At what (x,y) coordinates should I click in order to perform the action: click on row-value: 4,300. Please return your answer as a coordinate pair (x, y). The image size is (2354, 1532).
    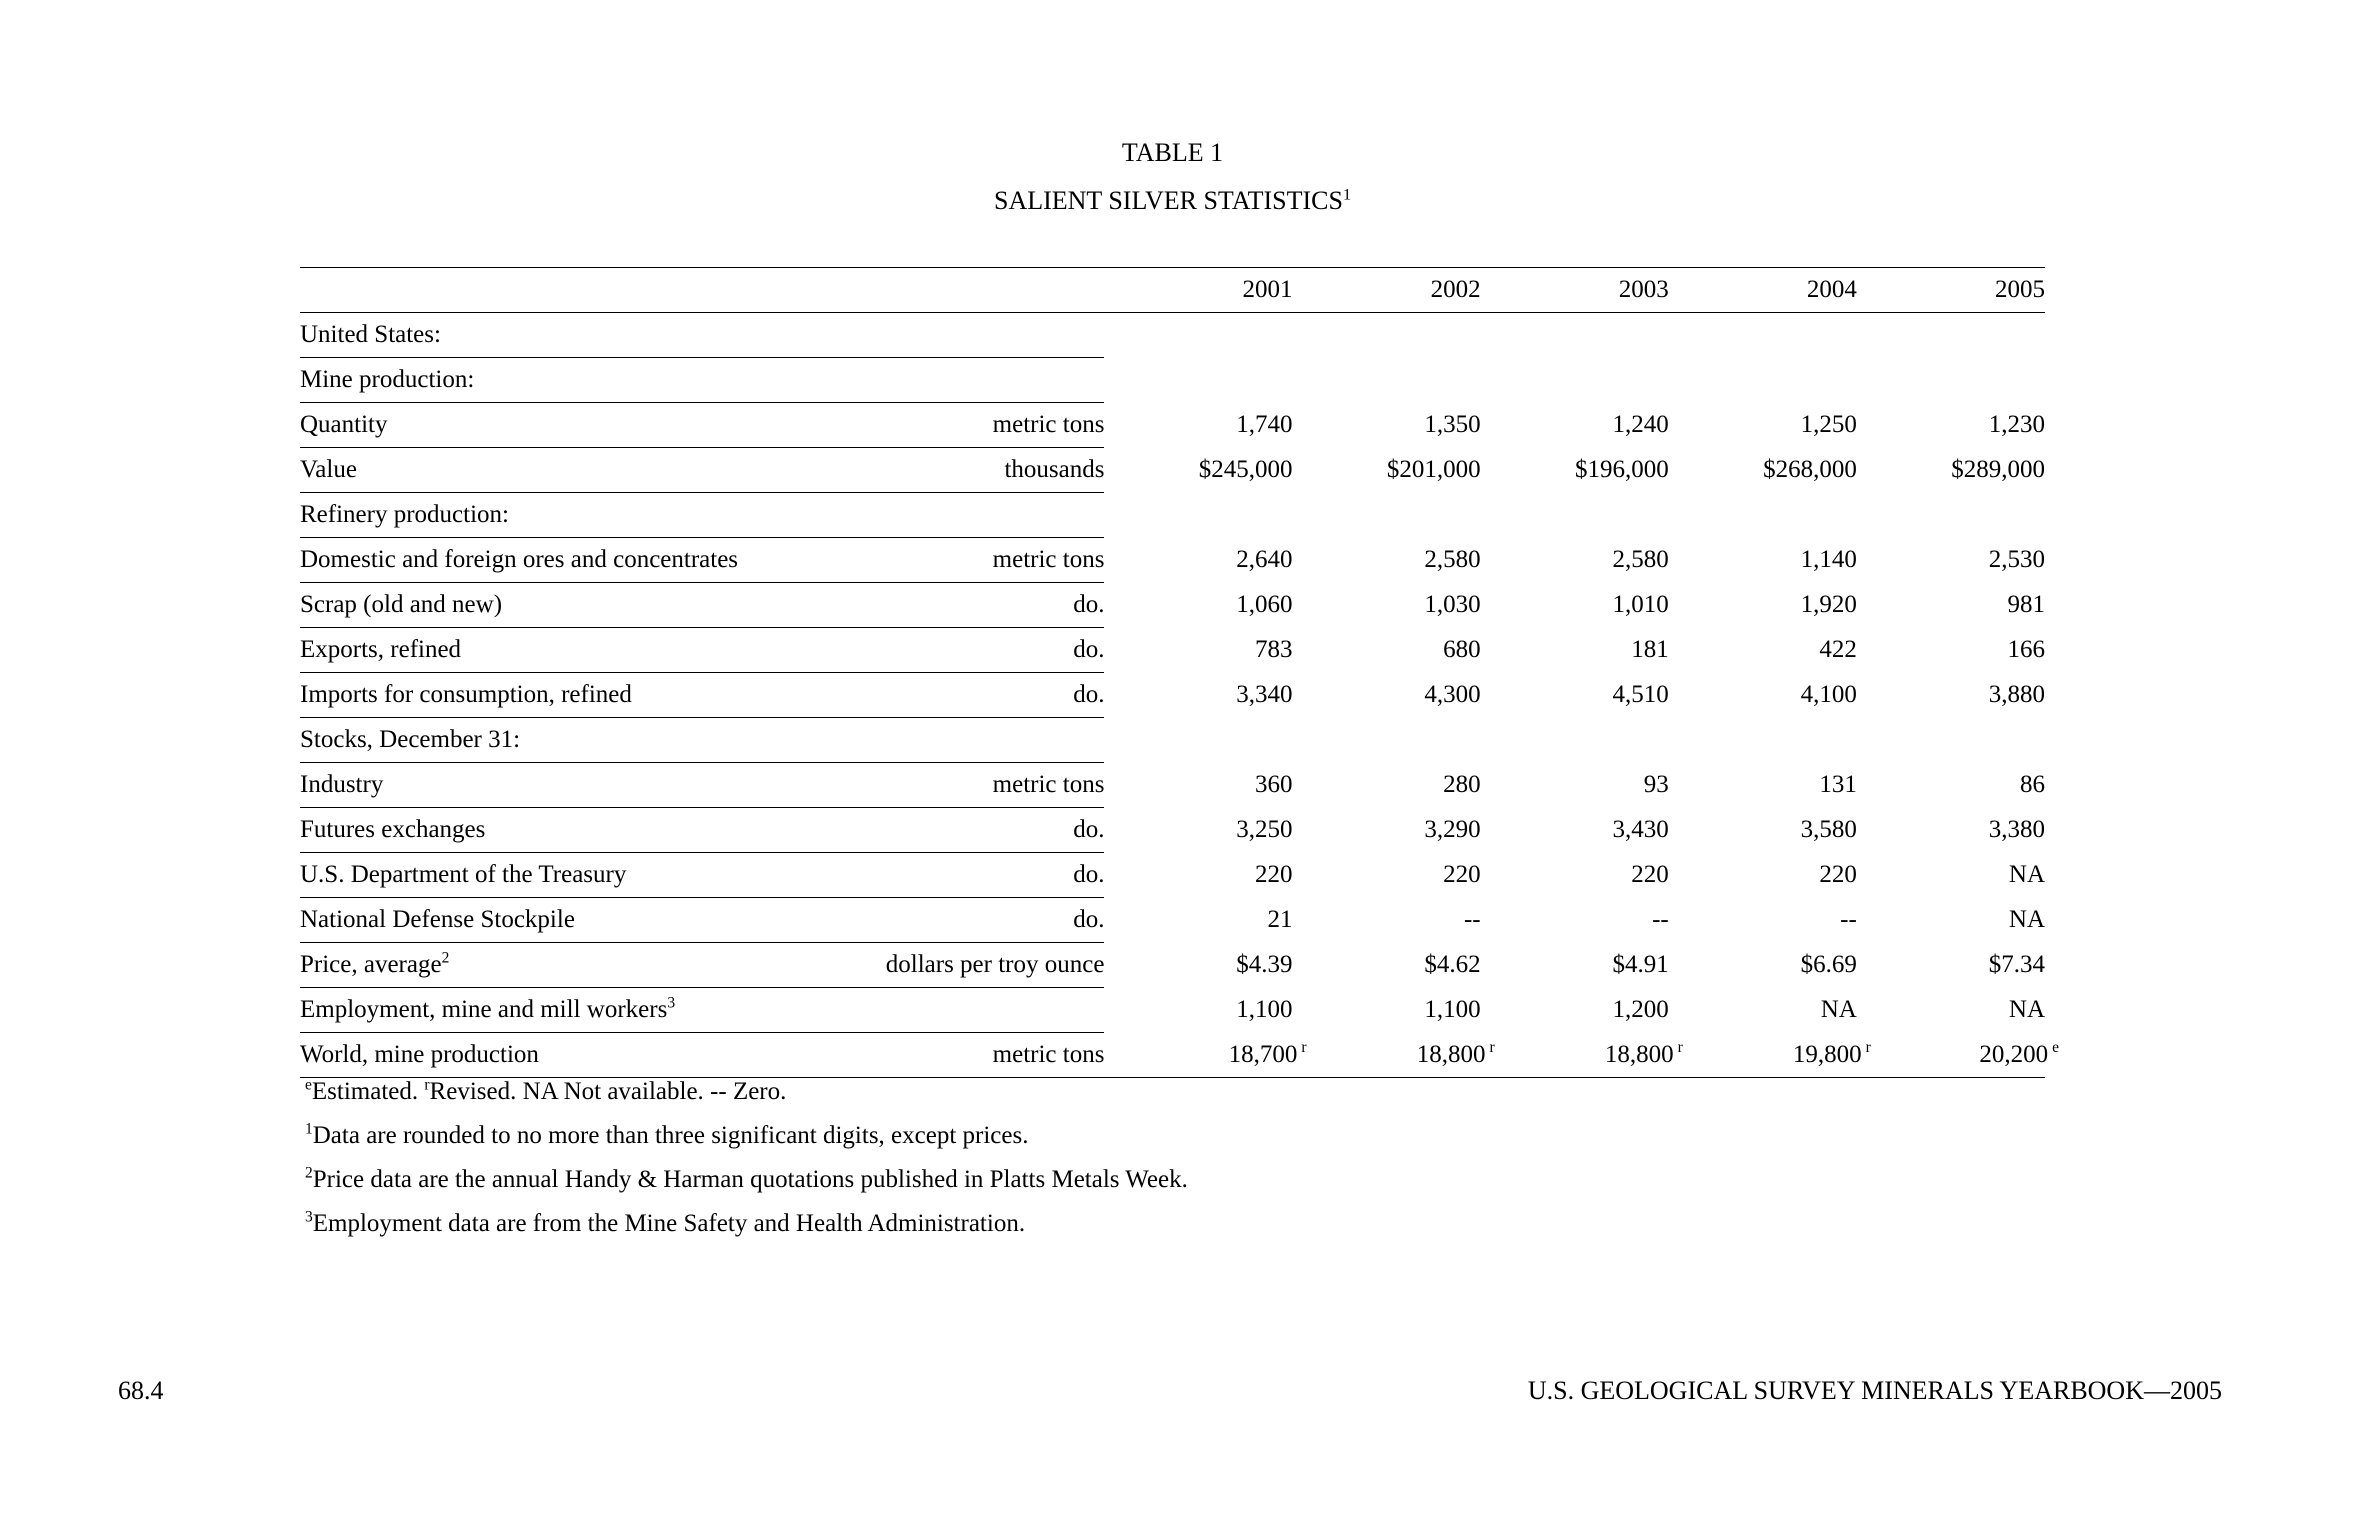
    Looking at the image, I should click on (1452, 694).